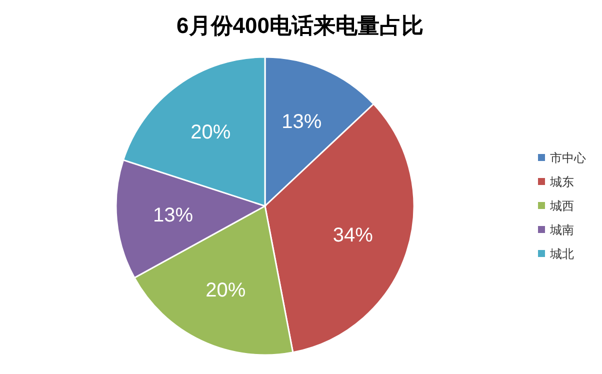  What do you see at coordinates (561, 182) in the screenshot?
I see `legend-label: 城东` at bounding box center [561, 182].